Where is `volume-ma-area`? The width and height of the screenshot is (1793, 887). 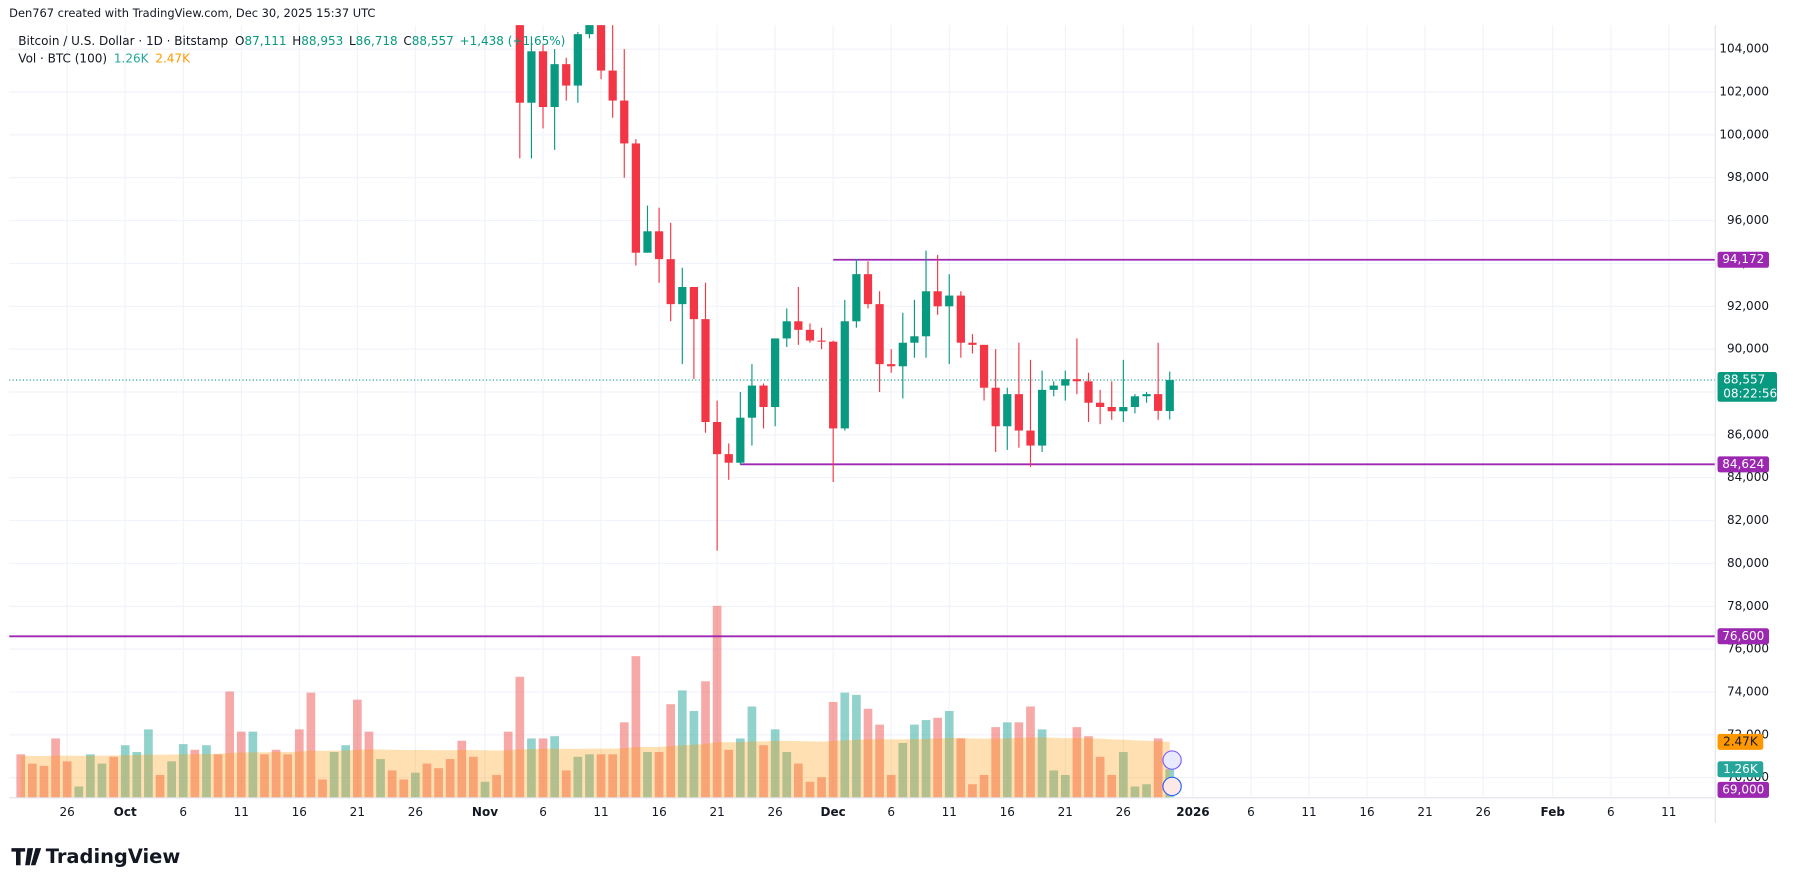
volume-ma-area is located at coordinates (595, 767).